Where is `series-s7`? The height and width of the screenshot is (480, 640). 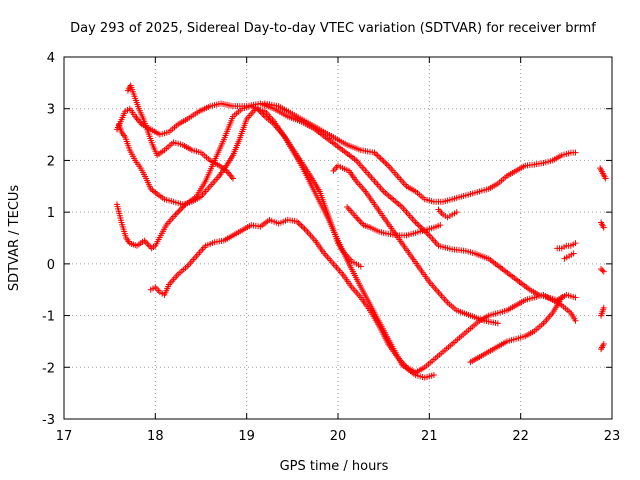
series-s7 is located at coordinates (415, 244).